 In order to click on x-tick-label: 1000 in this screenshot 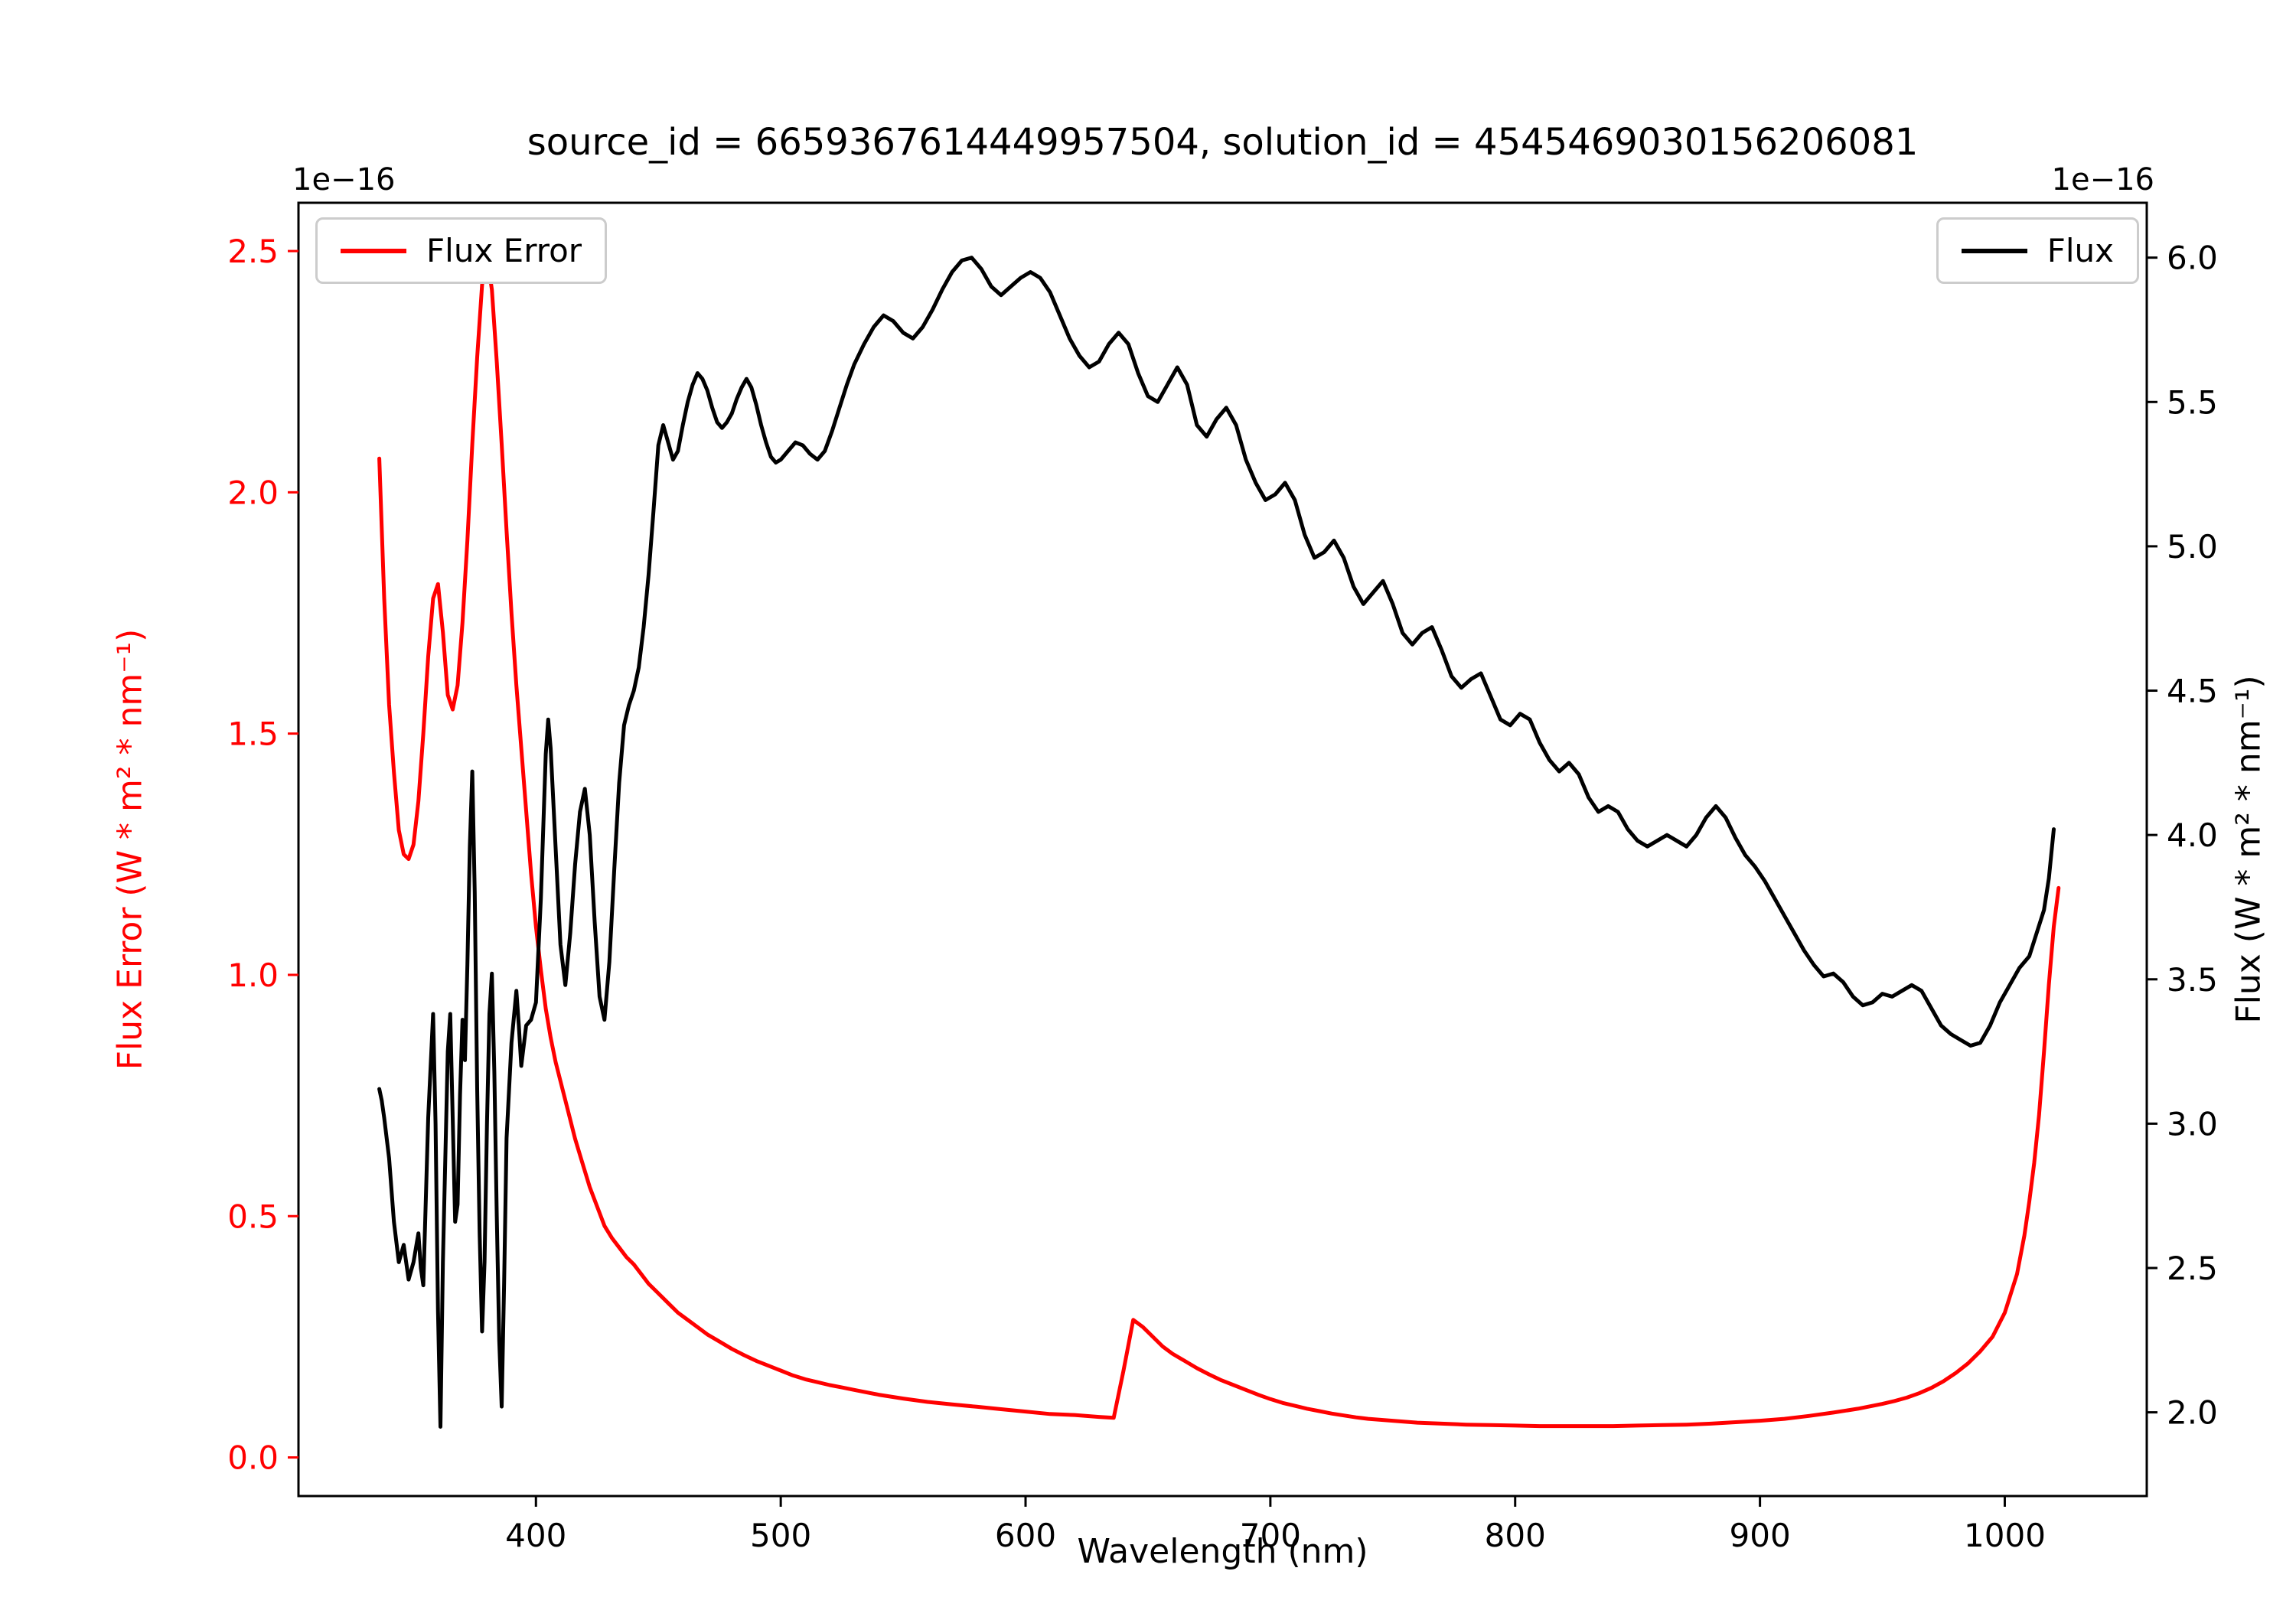, I will do `click(2005, 1535)`.